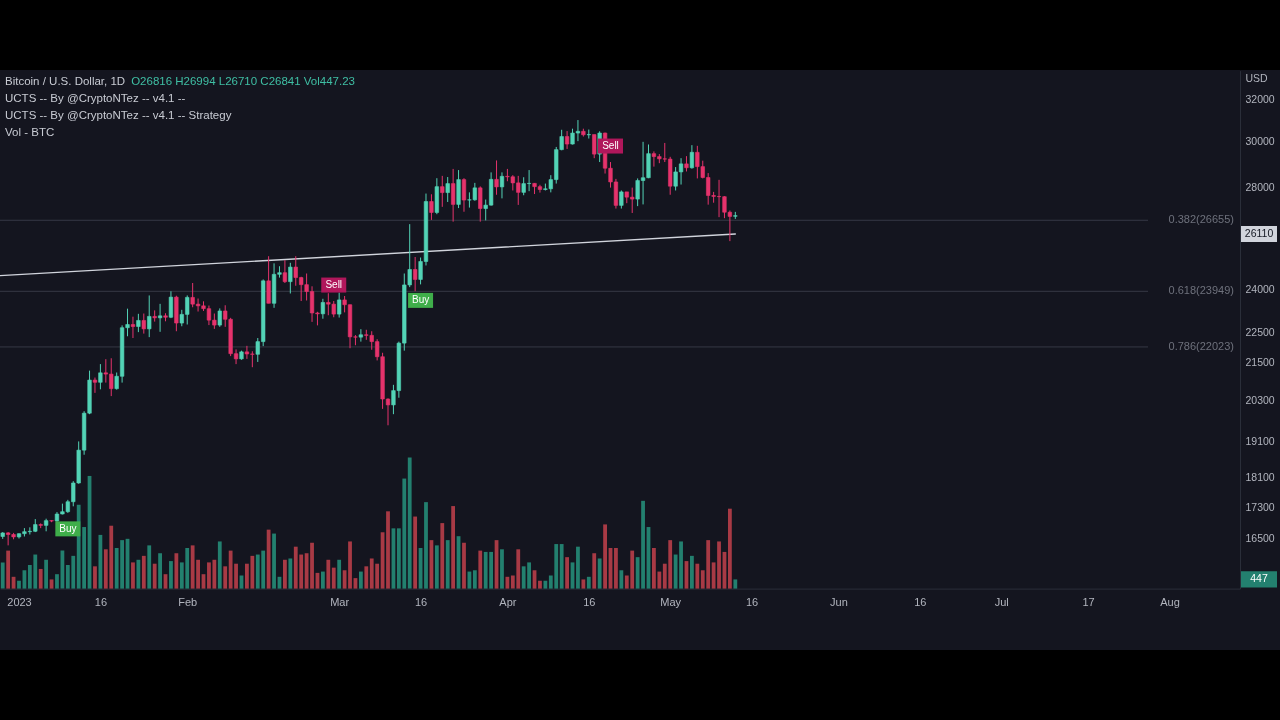 Image resolution: width=1280 pixels, height=720 pixels. What do you see at coordinates (1260, 362) in the screenshot?
I see `y-tick-label: 21500` at bounding box center [1260, 362].